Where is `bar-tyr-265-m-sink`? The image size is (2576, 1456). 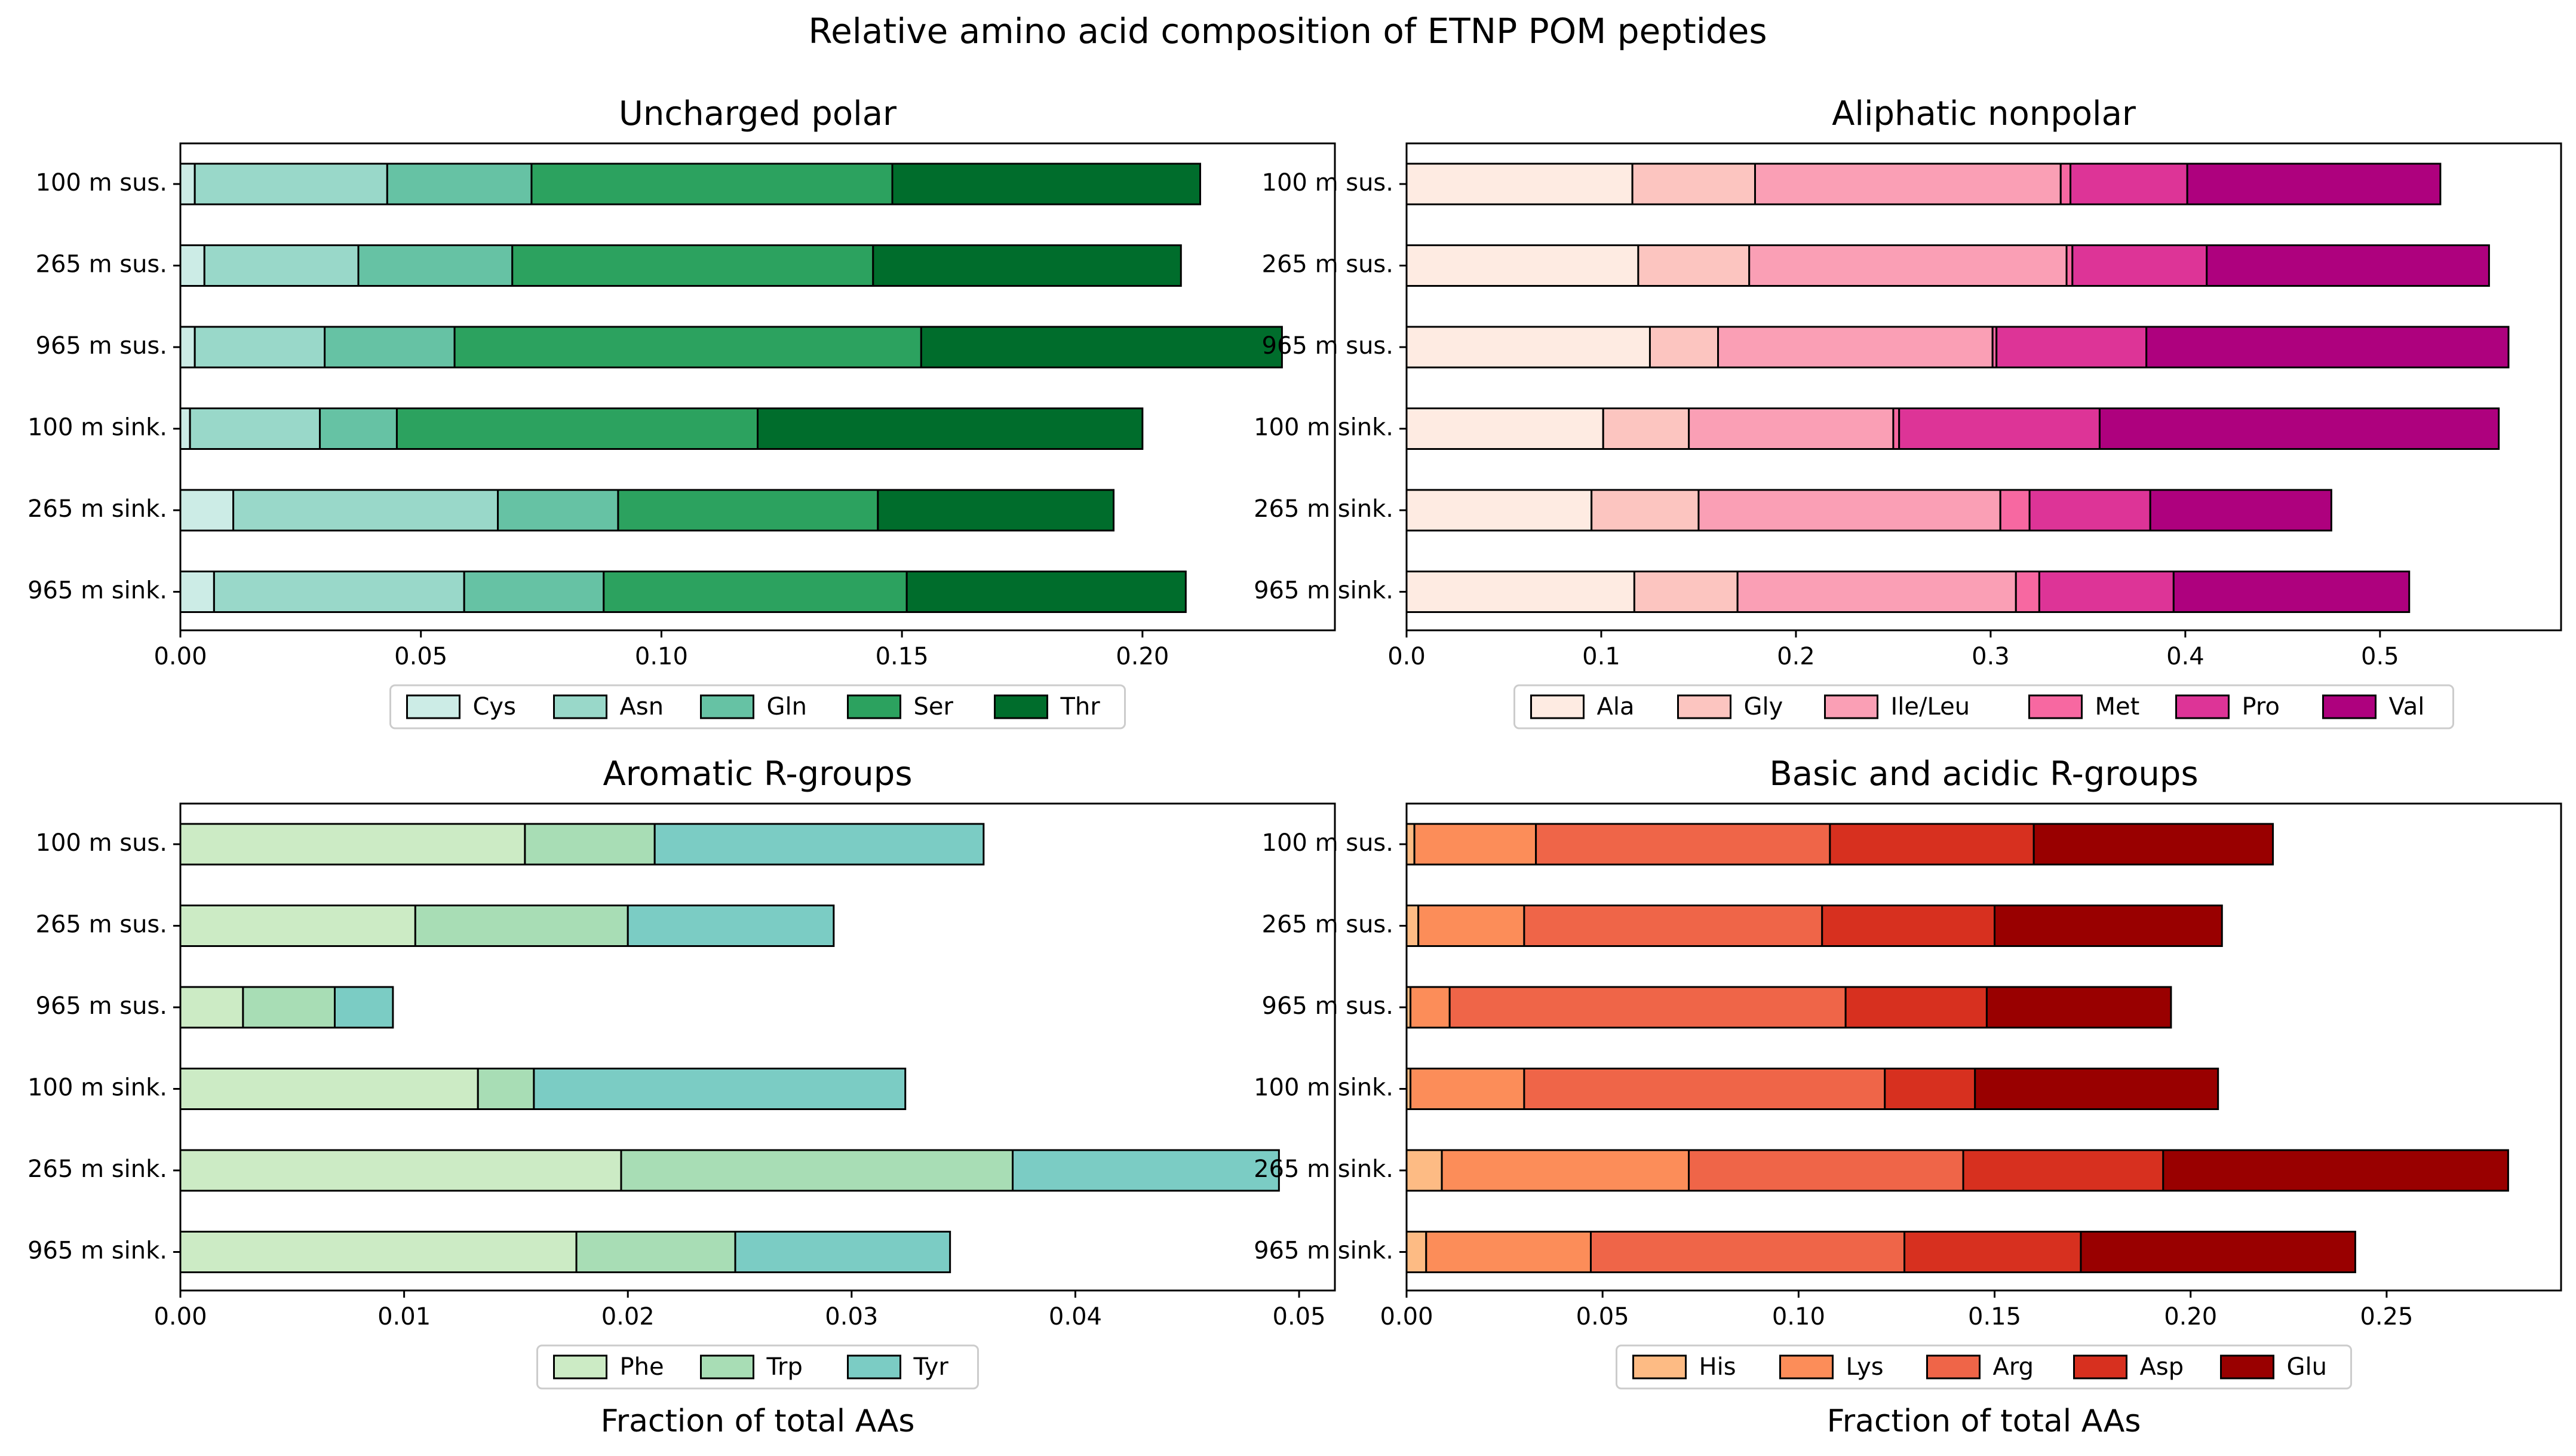 bar-tyr-265-m-sink is located at coordinates (1146, 1170).